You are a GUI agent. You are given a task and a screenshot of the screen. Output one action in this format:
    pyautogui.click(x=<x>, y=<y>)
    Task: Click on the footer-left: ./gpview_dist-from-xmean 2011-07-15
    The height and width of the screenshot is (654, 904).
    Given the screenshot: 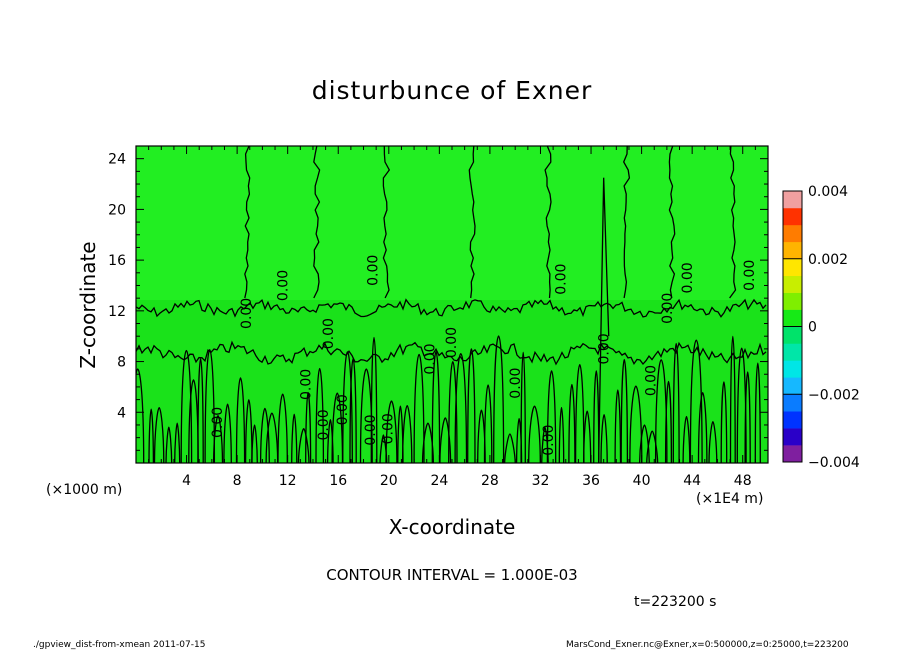 What is the action you would take?
    pyautogui.click(x=119, y=645)
    